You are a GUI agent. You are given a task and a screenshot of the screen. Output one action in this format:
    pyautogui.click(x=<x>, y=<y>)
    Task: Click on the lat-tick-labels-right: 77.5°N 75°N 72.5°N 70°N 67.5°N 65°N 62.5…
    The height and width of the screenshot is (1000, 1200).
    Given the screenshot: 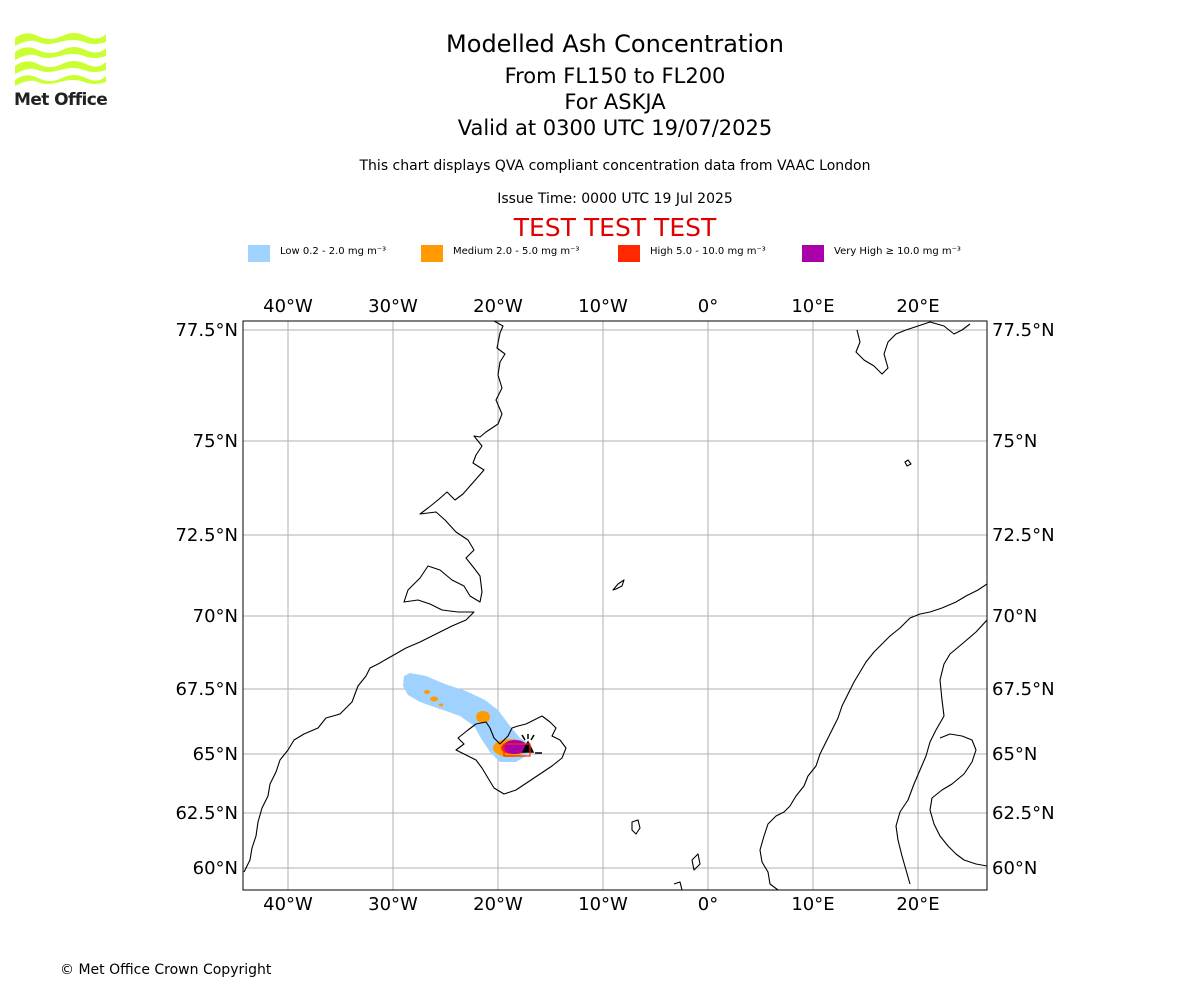 What is the action you would take?
    pyautogui.click(x=1023, y=599)
    